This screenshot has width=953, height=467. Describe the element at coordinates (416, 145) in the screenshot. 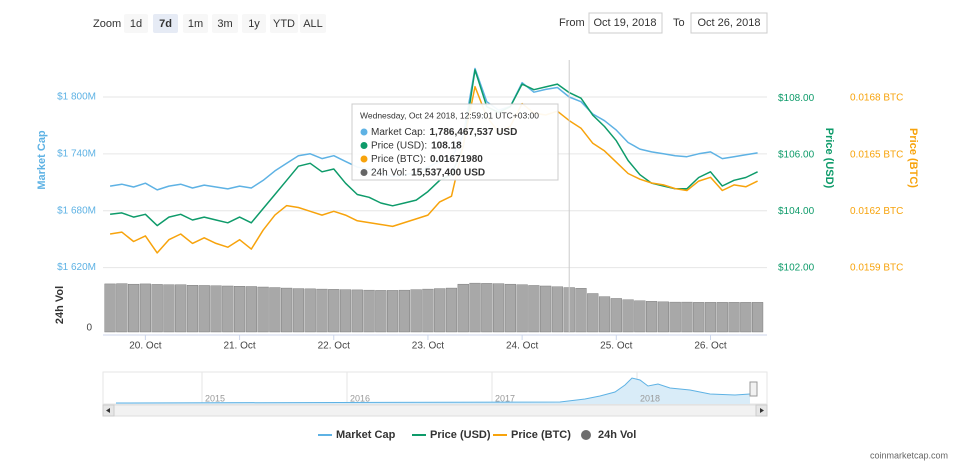

I see `tooltip-row: Price (USD): 108.18` at that location.